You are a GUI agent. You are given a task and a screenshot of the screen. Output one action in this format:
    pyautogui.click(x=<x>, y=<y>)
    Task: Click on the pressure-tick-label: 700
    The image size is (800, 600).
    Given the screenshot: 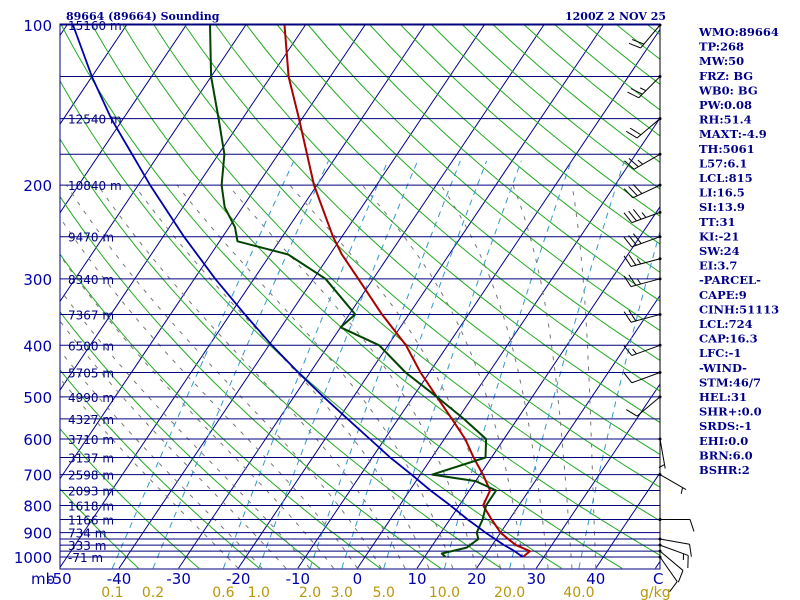 What is the action you would take?
    pyautogui.click(x=37, y=476)
    